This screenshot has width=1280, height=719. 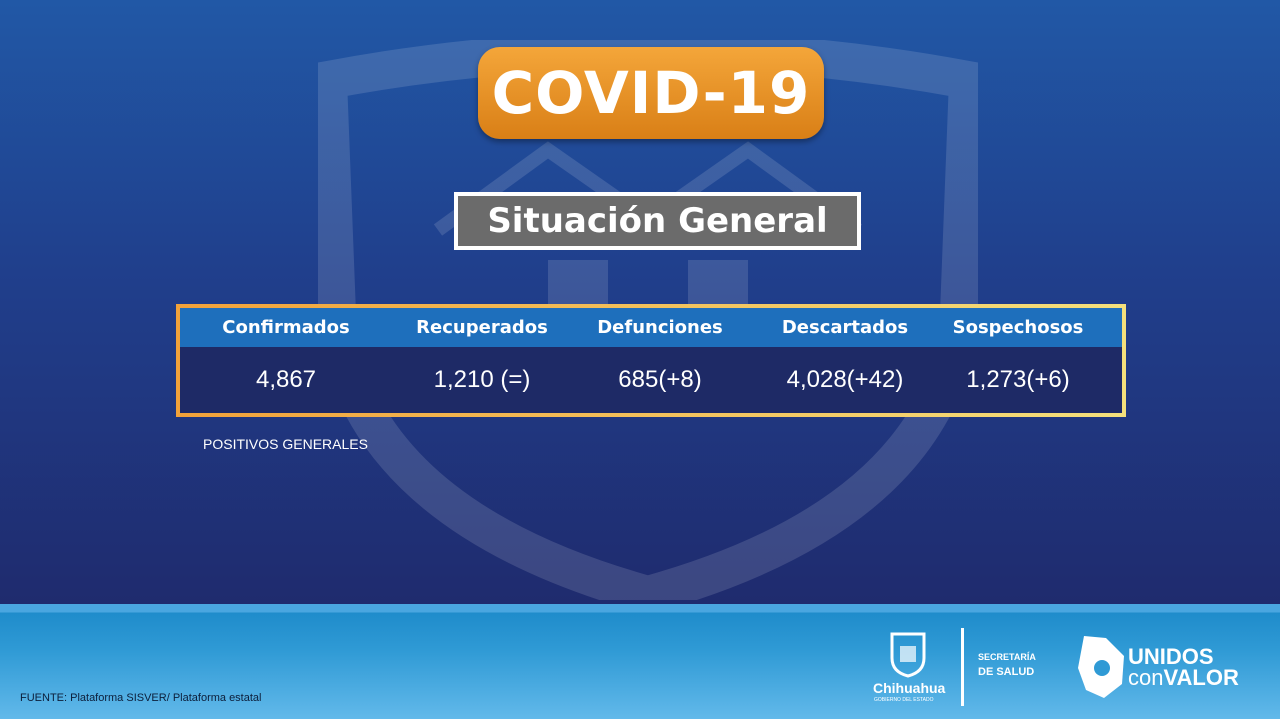 I want to click on salud-label: DE SALUD, so click(x=1006, y=672).